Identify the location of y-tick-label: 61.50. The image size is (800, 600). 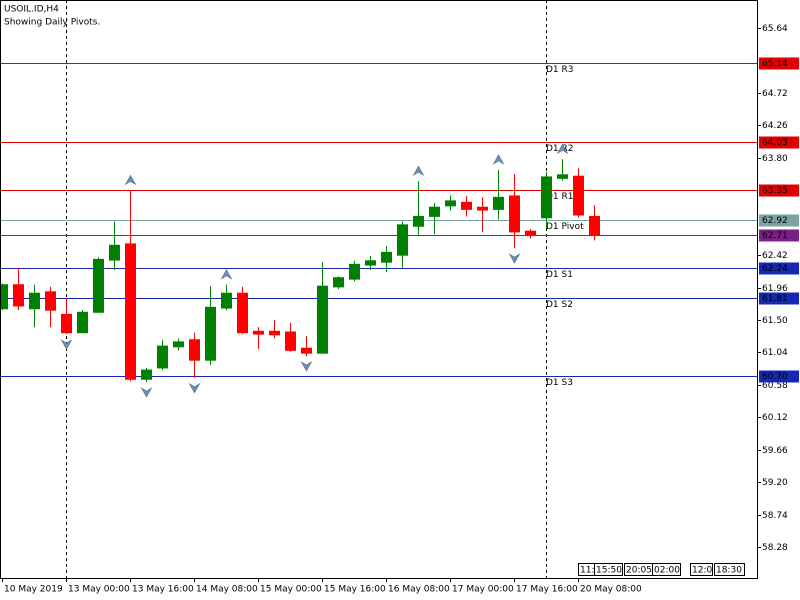
(775, 321).